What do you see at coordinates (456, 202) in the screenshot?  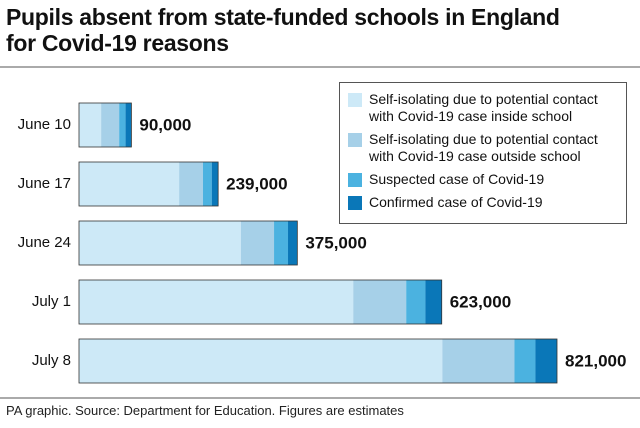 I see `legend-label: Confirmed case of Covid-19` at bounding box center [456, 202].